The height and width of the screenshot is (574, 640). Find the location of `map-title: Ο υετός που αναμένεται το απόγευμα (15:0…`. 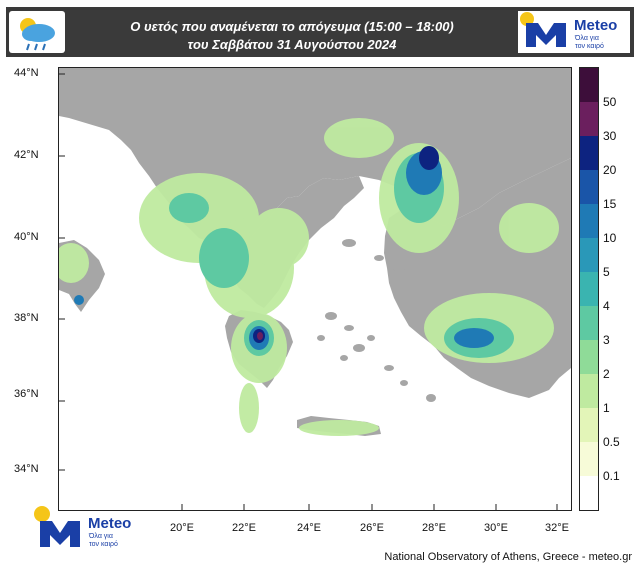

map-title: Ο υετός που αναμένεται το απόγευμα (15:0… is located at coordinates (292, 26).